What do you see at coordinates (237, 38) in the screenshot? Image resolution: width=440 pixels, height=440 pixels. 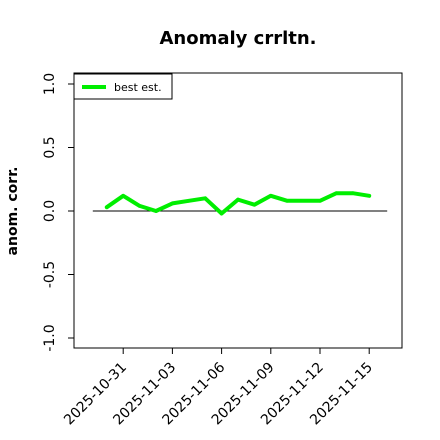 I see `chart-title: Anomaly crrltn.` at bounding box center [237, 38].